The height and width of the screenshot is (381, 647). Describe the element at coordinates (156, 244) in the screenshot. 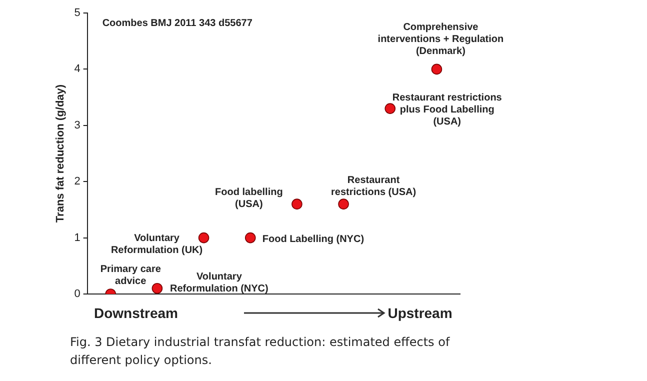

I see `annotation: Voluntary Reformulation (UK)` at that location.